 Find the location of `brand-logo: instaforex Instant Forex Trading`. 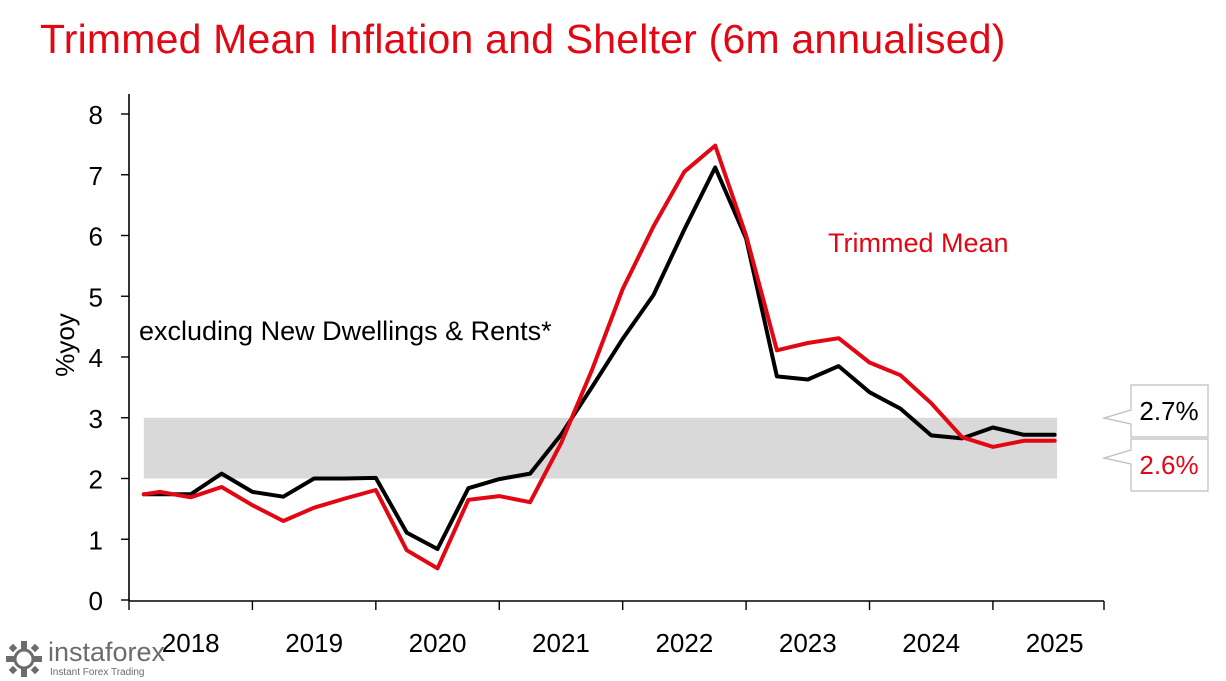

brand-logo: instaforex Instant Forex Trading is located at coordinates (99, 658).